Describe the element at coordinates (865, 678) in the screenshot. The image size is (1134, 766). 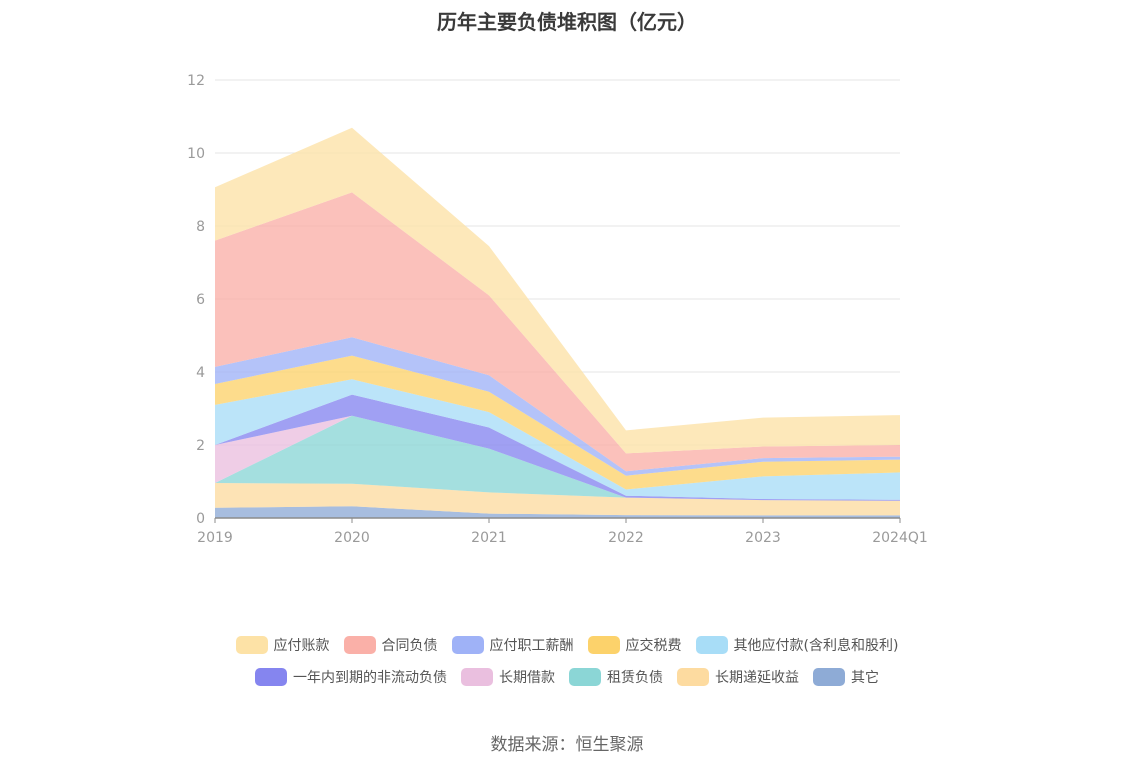
I see `legend-label: 其它` at that location.